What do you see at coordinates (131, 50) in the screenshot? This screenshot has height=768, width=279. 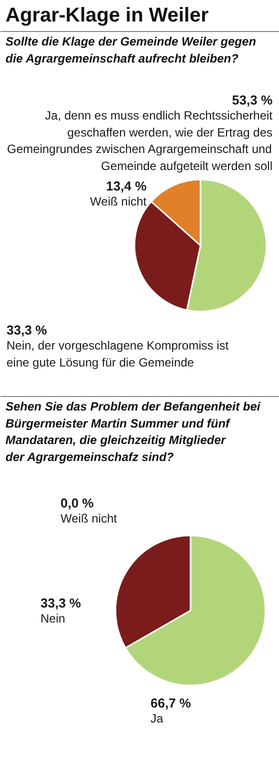 I see `chart-subtitle: Sollte die Klage der Gemeinde Weiler gegen die Agrargemeinschaft aufrecht bleiben?` at bounding box center [131, 50].